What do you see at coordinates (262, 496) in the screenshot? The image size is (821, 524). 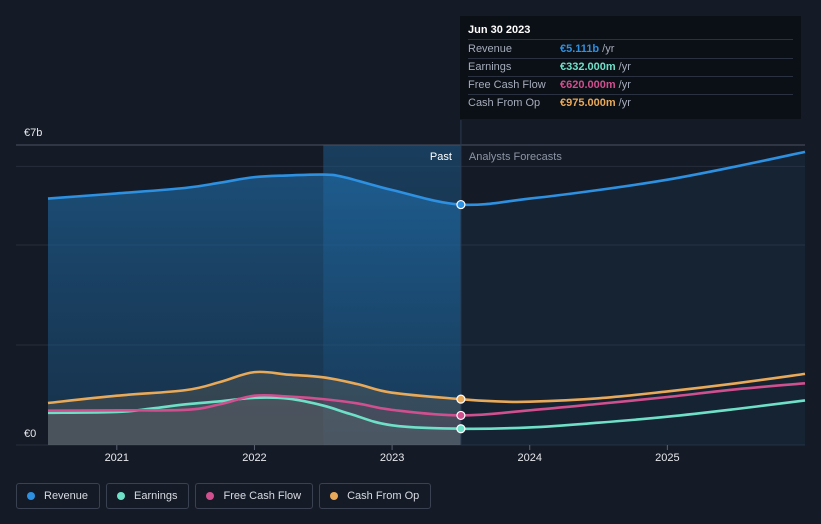 I see `legend-label: Free Cash Flow` at bounding box center [262, 496].